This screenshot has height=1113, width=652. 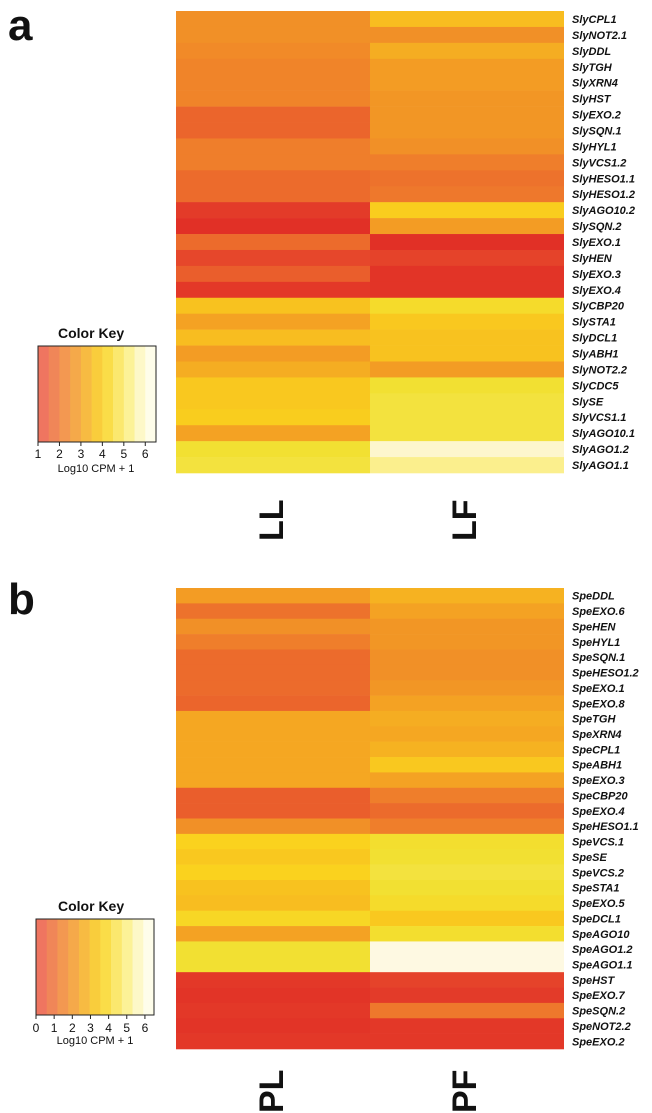 What do you see at coordinates (467, 749) in the screenshot?
I see `heatmap-cell-specpl1-pf` at bounding box center [467, 749].